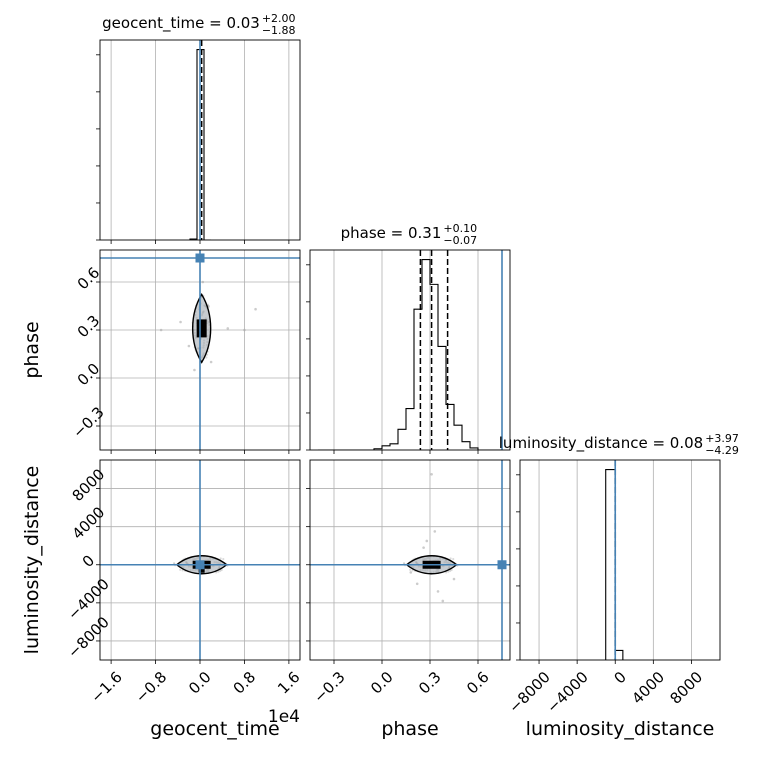  Describe the element at coordinates (89, 485) in the screenshot. I see `y-tick-label: 8000` at that location.